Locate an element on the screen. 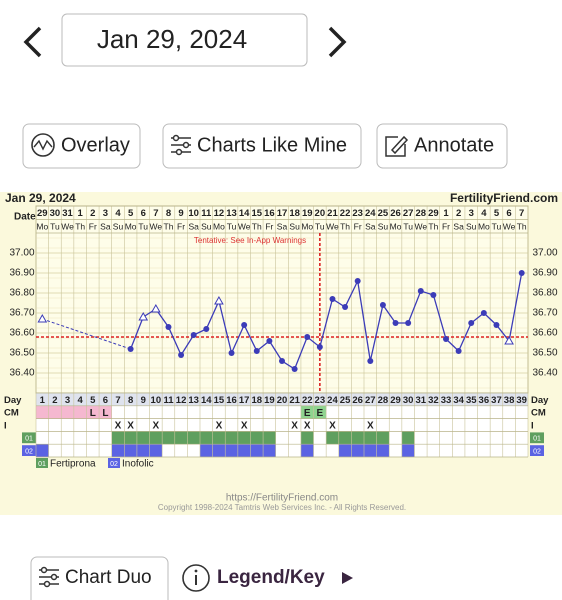 The width and height of the screenshot is (562, 600). day-number: 32 is located at coordinates (433, 400).